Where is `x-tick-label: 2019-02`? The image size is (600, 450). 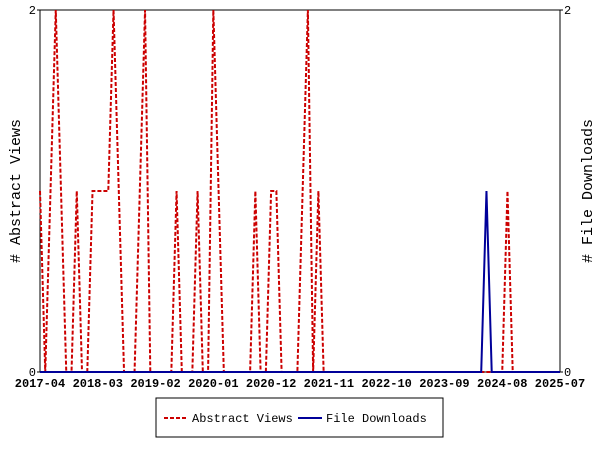
x-tick-label: 2019-02 is located at coordinates (155, 384).